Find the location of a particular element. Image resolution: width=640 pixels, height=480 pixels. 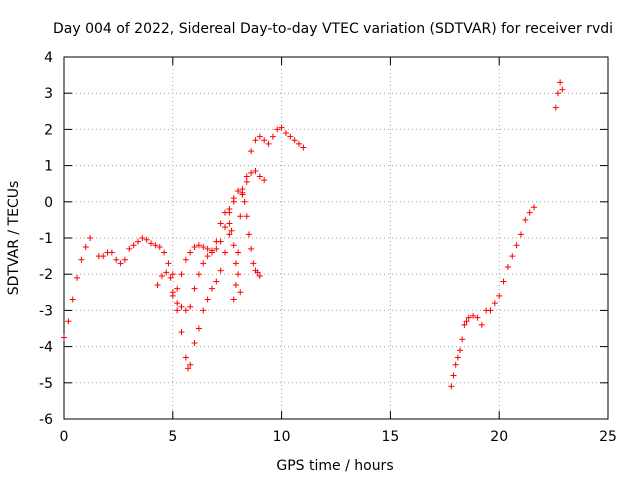

x-tick-labels: 0 5 10 15 20 25 is located at coordinates (338, 437).